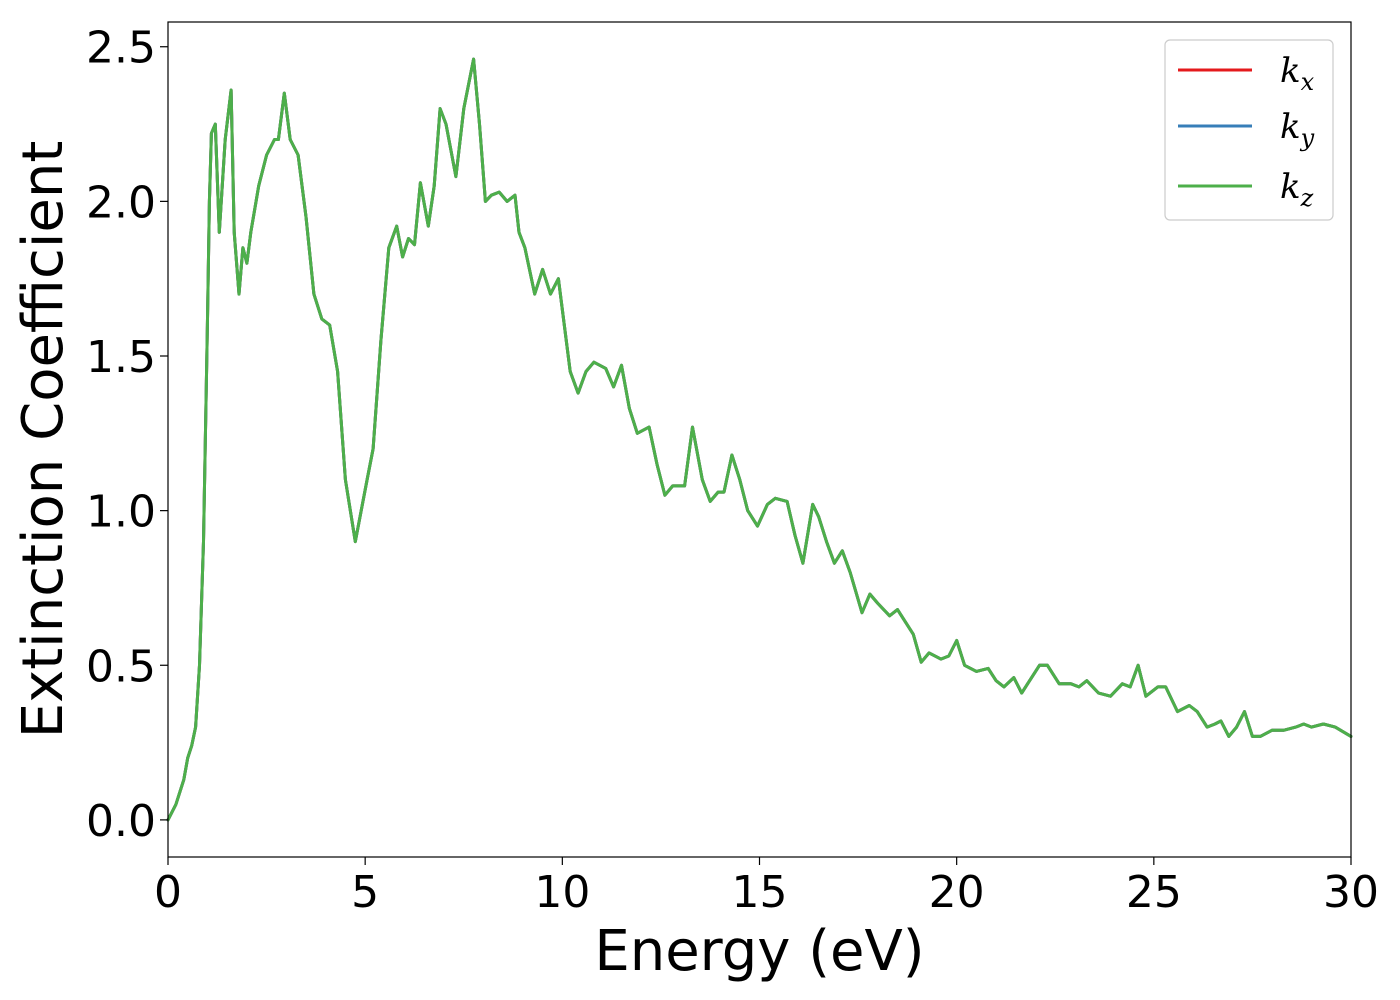  What do you see at coordinates (121, 357) in the screenshot?
I see `y-tick-label: 1.5` at bounding box center [121, 357].